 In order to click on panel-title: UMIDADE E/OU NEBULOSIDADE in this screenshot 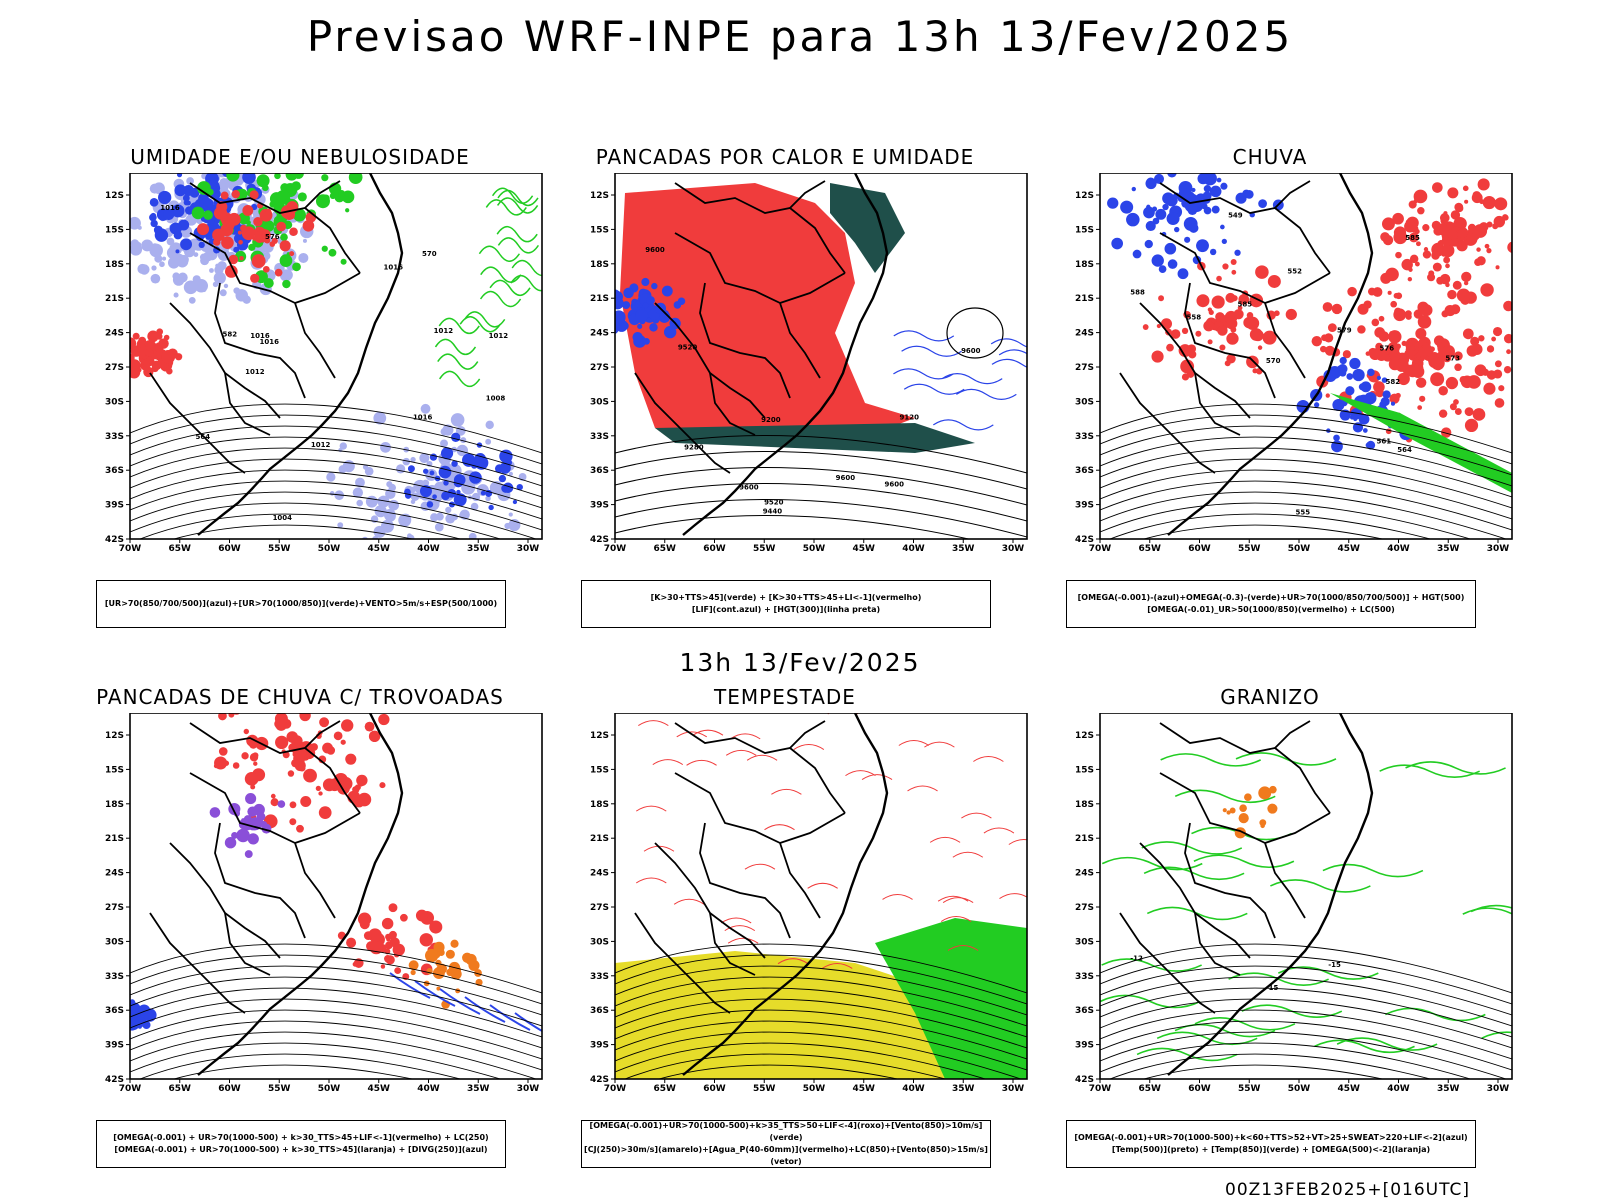, I will do `click(300, 157)`.